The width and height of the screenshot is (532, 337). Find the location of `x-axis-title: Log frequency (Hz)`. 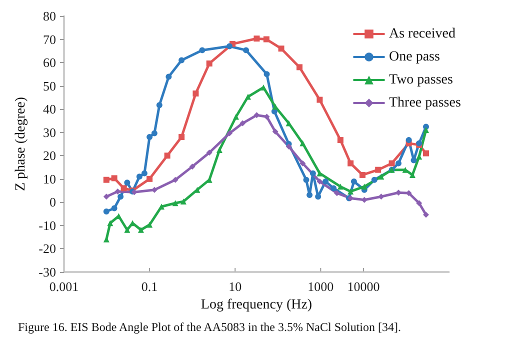

x-axis-title: Log frequency (Hz) is located at coordinates (256, 305).